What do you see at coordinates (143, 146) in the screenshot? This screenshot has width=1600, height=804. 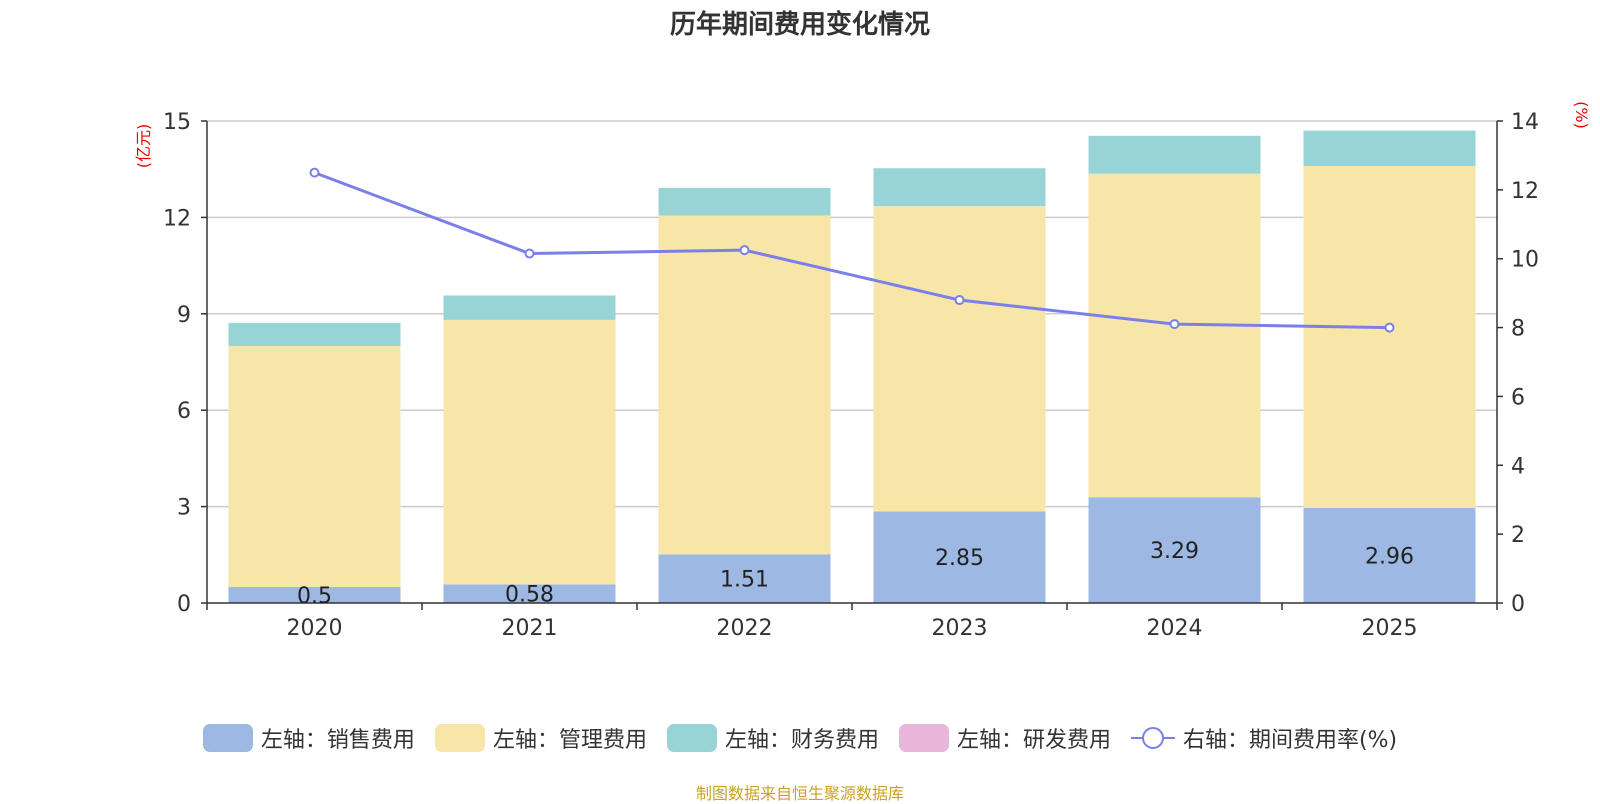 I see `left-axis-unit: (亿元)` at bounding box center [143, 146].